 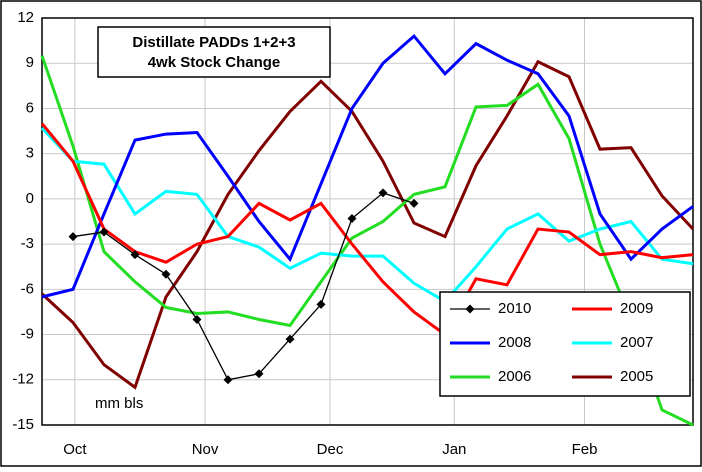 What do you see at coordinates (330, 449) in the screenshot?
I see `x-tick-label: Dec` at bounding box center [330, 449].